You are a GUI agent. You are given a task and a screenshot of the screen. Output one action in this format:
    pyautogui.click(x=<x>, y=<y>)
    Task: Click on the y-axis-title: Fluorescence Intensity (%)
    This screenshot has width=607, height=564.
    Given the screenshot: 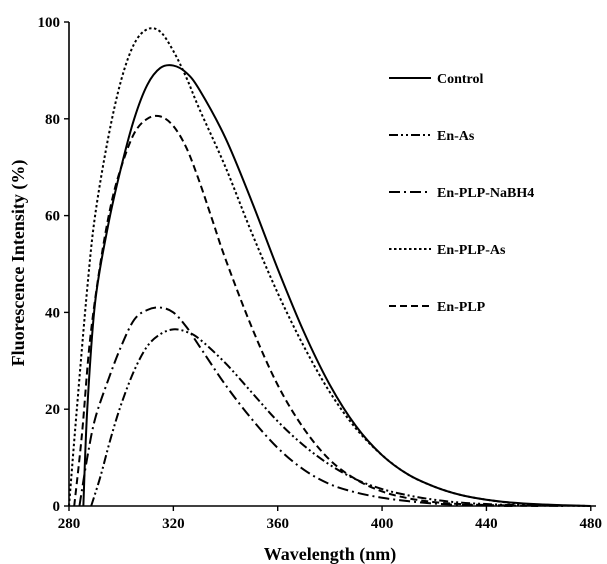 What is the action you would take?
    pyautogui.click(x=18, y=263)
    